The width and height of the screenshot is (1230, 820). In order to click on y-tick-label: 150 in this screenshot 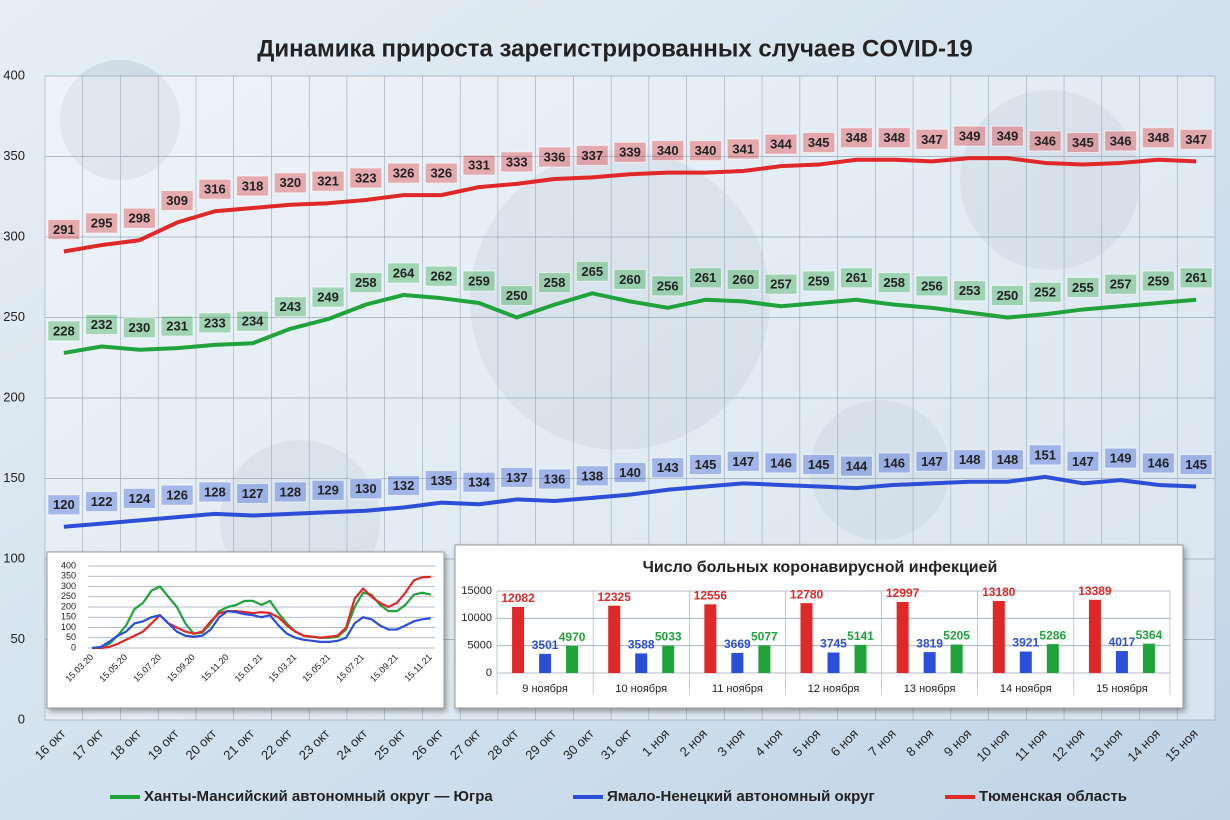, I will do `click(14, 477)`.